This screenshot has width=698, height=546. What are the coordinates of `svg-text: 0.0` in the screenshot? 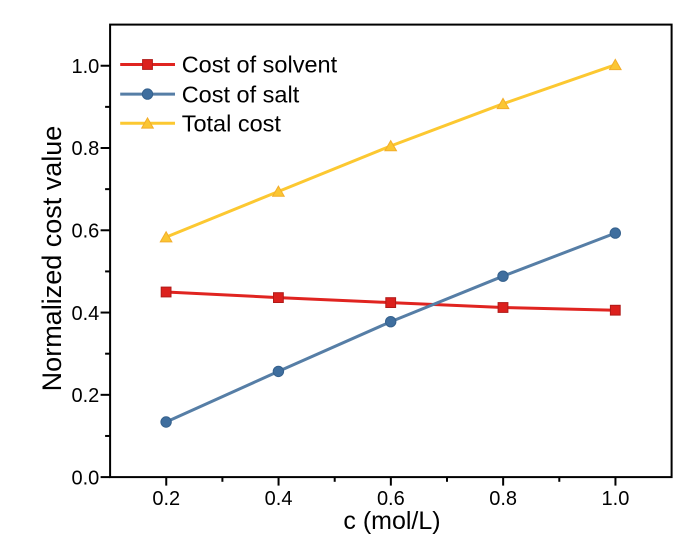 It's located at (85, 478).